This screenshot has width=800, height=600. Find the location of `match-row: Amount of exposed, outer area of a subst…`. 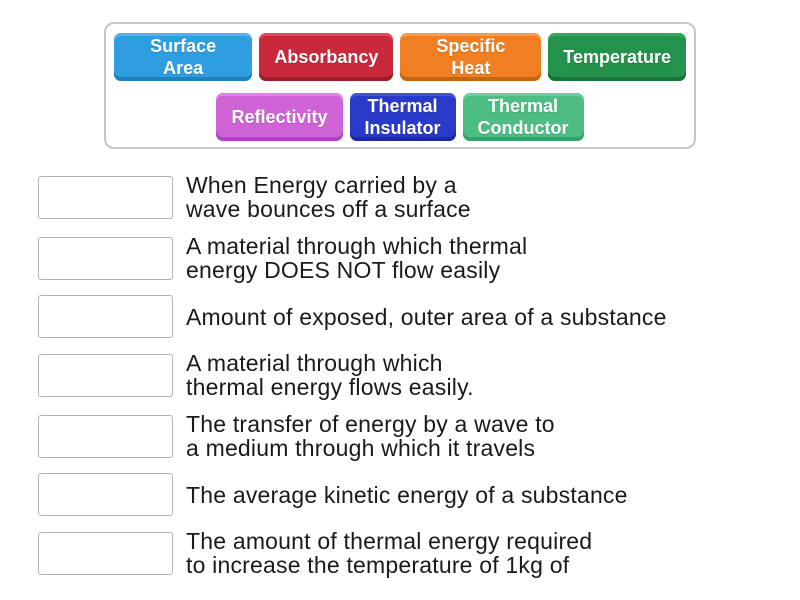

match-row: Amount of exposed, outer area of a subst… is located at coordinates (419, 316).